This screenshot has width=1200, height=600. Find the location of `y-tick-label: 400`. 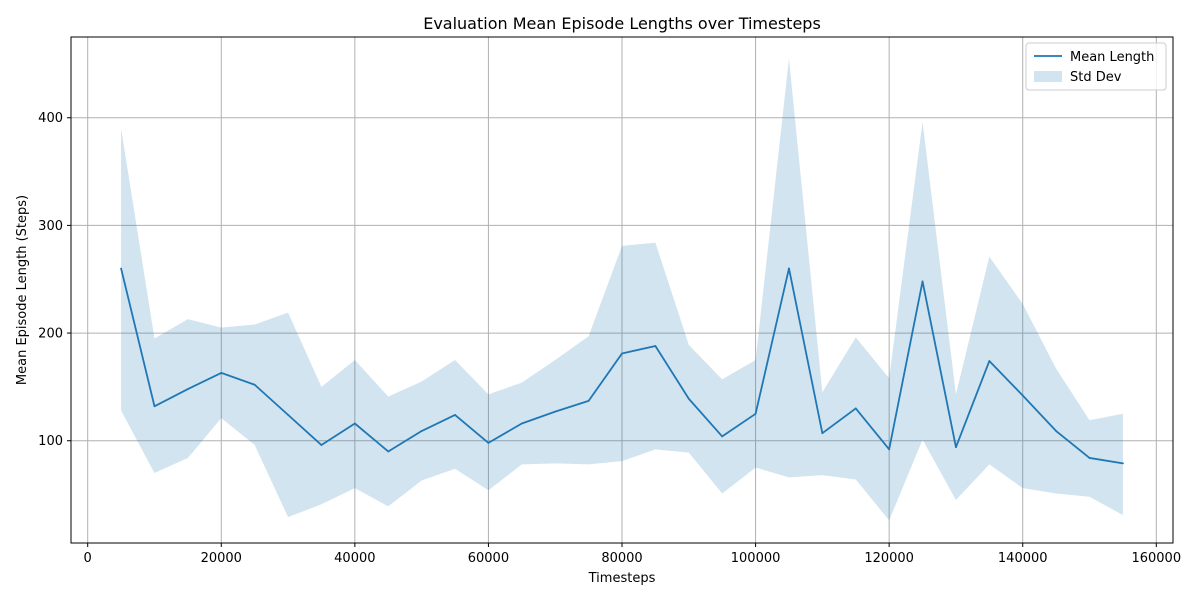

y-tick-label: 400 is located at coordinates (50, 118).